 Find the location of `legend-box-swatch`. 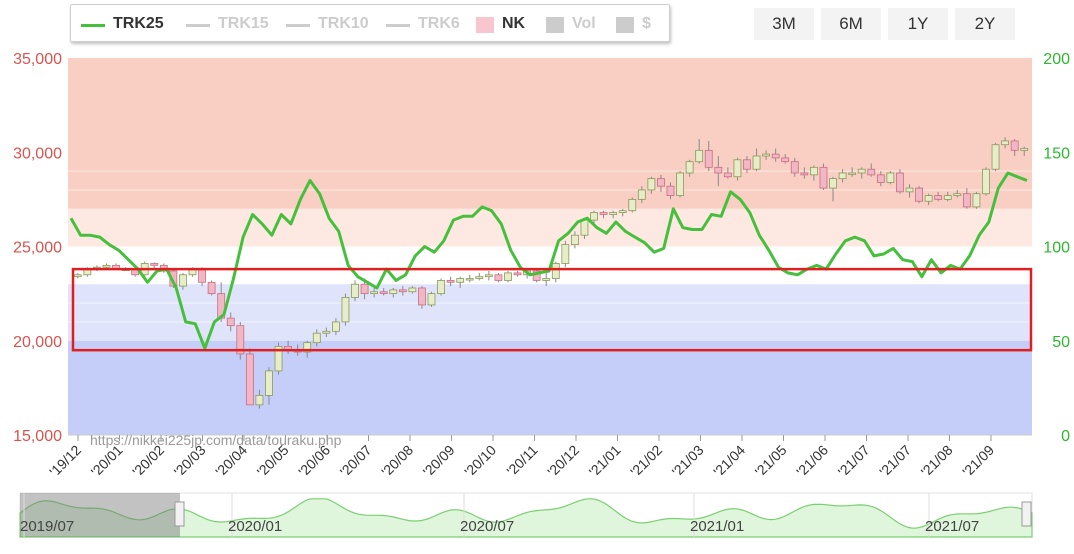

legend-box-swatch is located at coordinates (625, 25).